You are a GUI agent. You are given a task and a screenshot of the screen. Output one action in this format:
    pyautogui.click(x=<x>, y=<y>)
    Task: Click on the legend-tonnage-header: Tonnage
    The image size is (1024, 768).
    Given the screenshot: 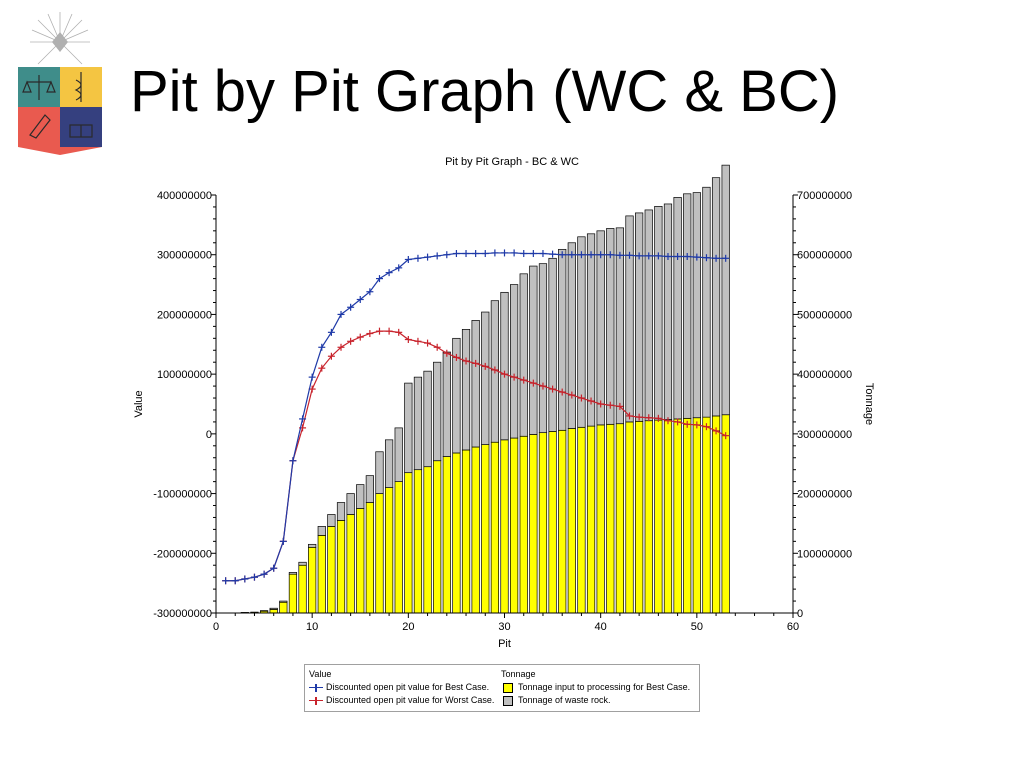 What is the action you would take?
    pyautogui.click(x=518, y=674)
    